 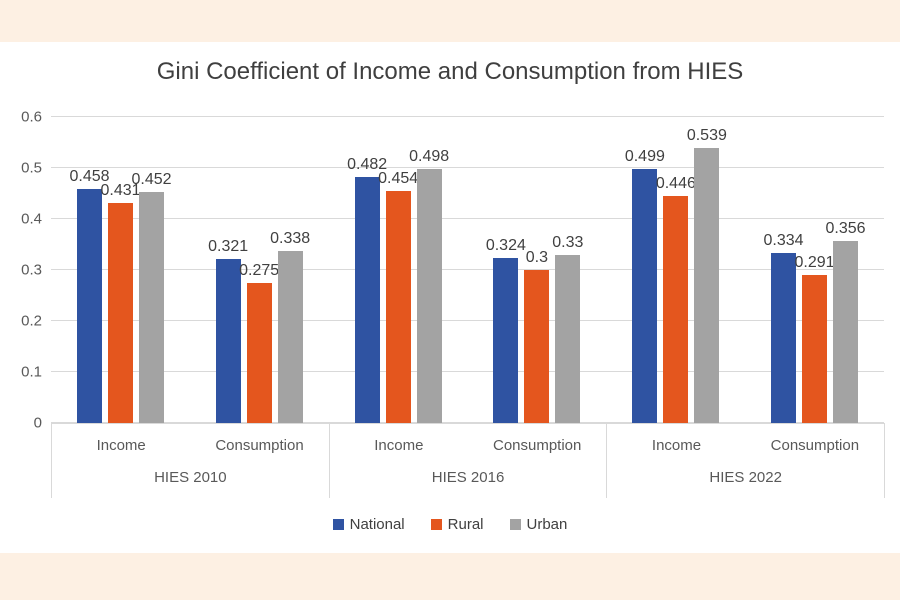 What do you see at coordinates (31, 270) in the screenshot?
I see `y-axis-tick-label: 0.3` at bounding box center [31, 270].